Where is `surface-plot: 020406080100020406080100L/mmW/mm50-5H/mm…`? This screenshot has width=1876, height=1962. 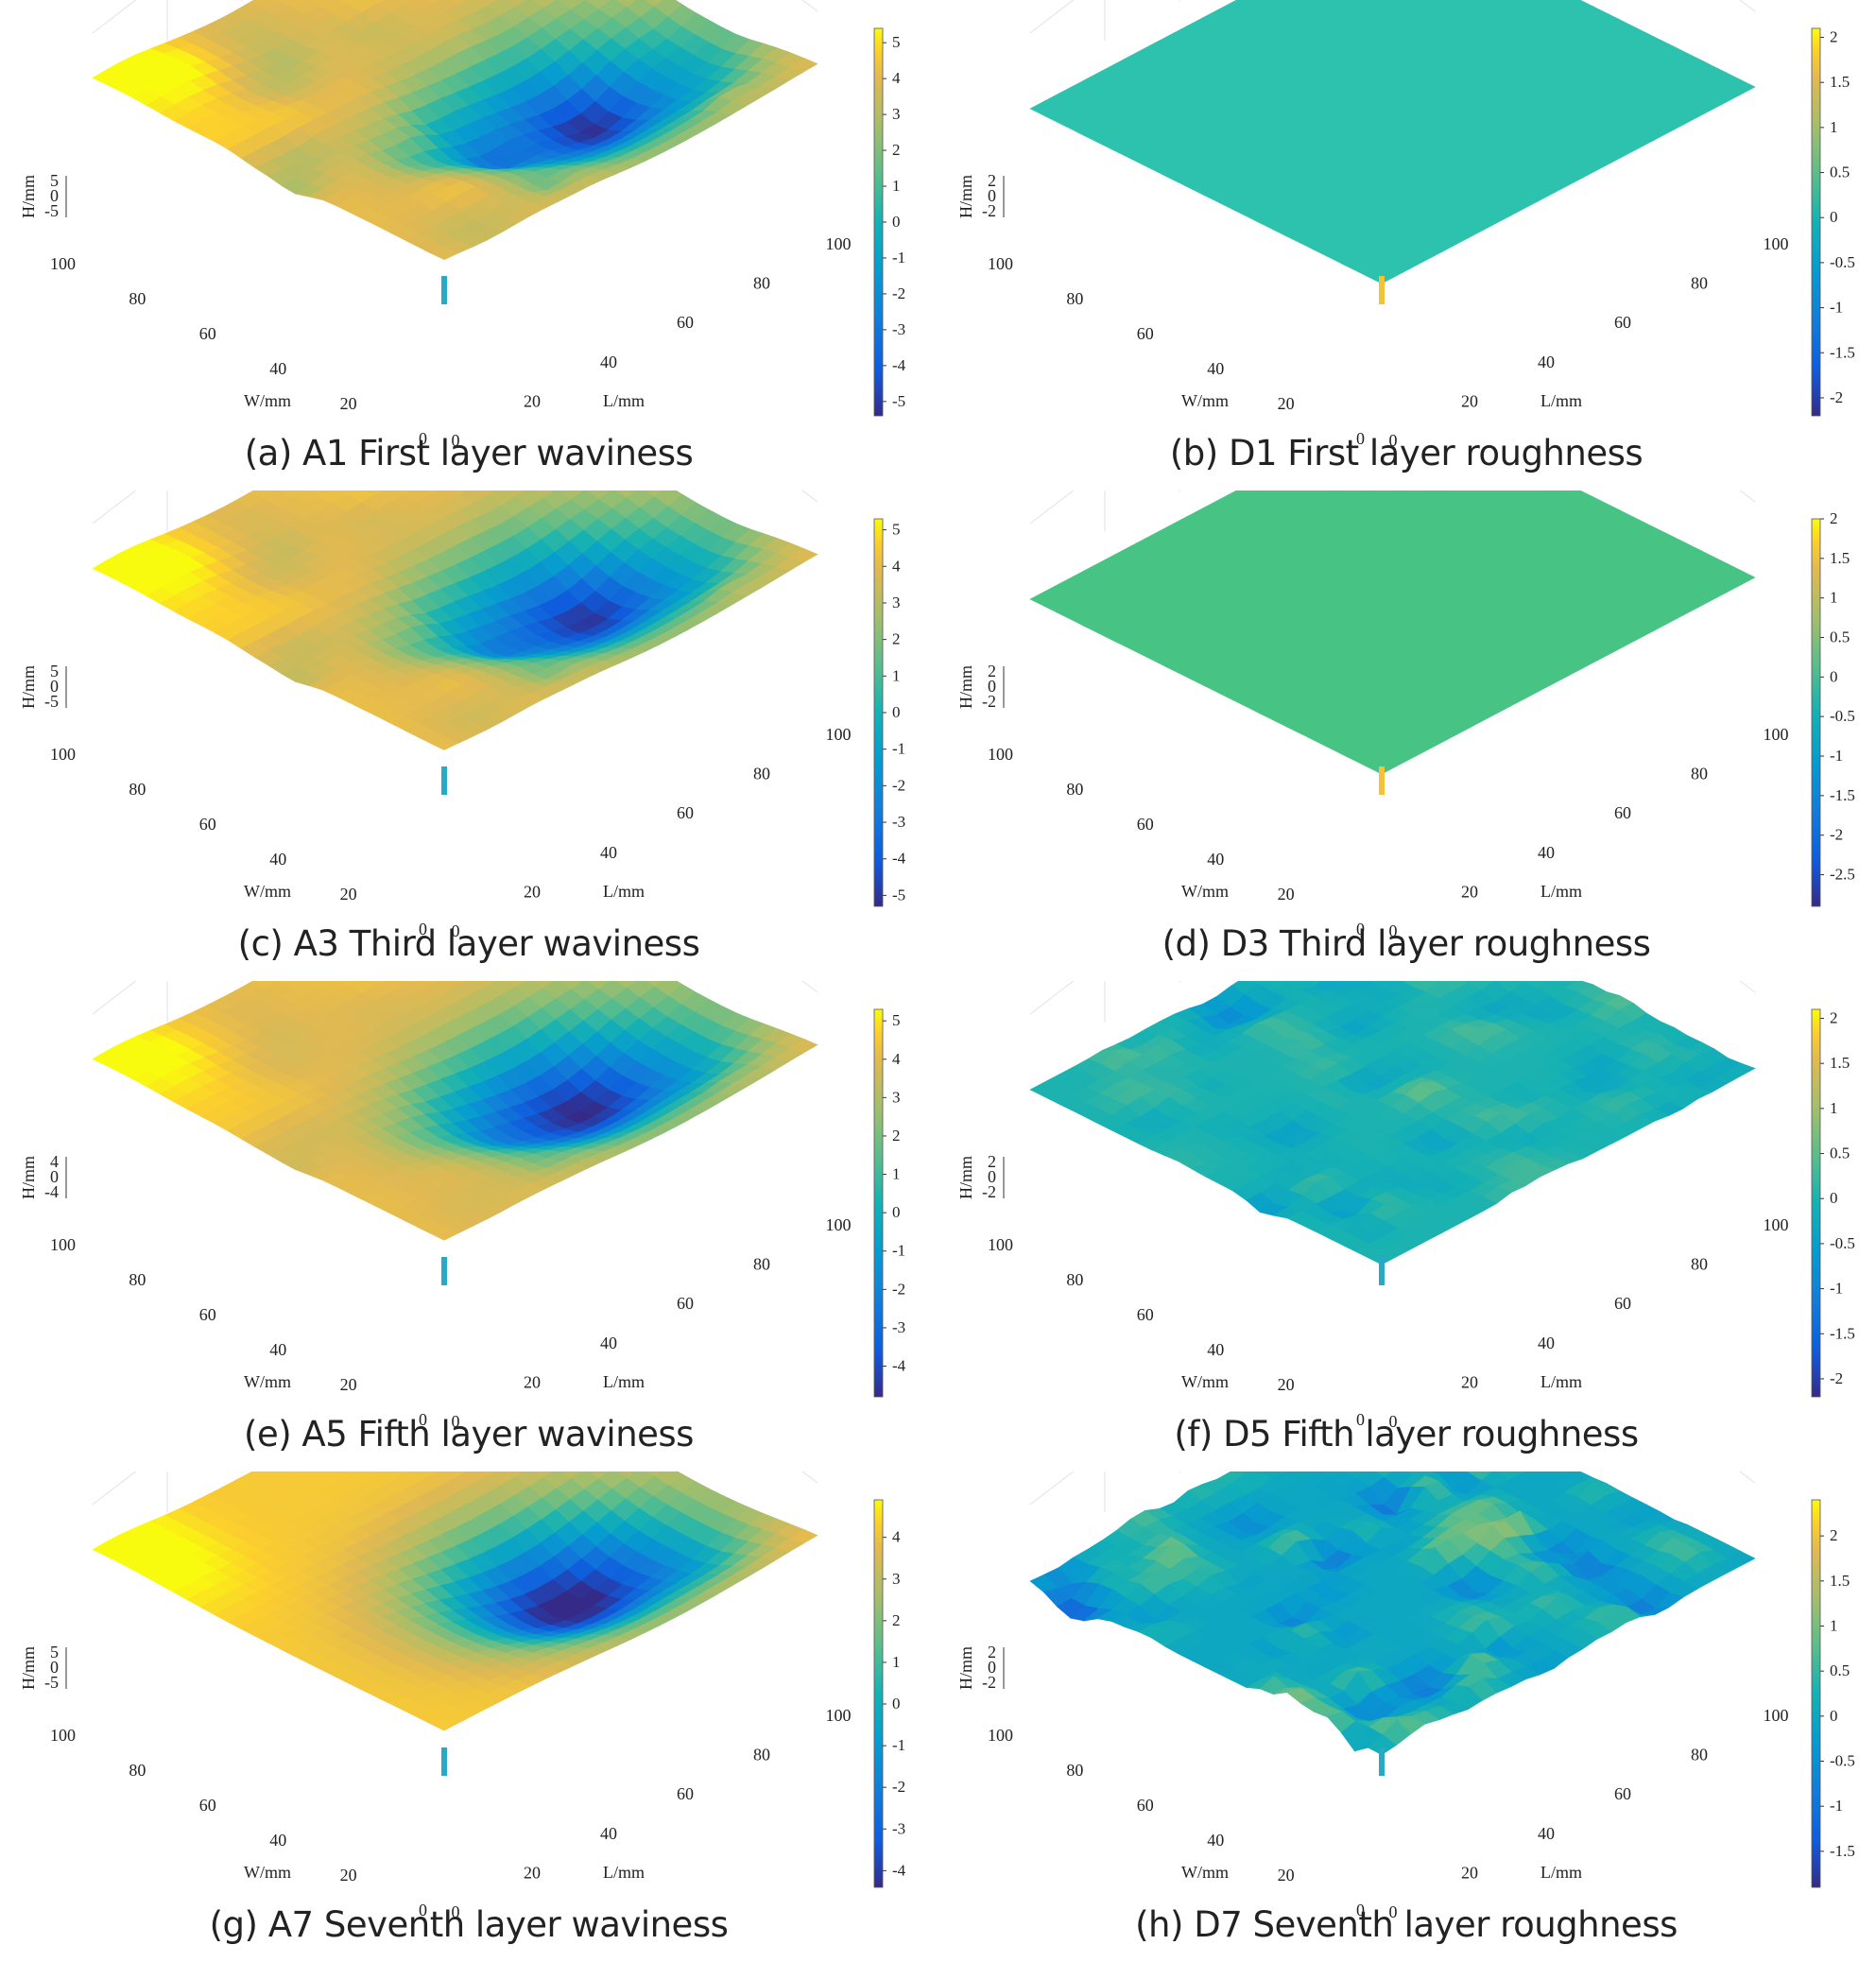 surface-plot: 020406080100020406080100L/mmW/mm50-5H/mm… is located at coordinates (462, 716).